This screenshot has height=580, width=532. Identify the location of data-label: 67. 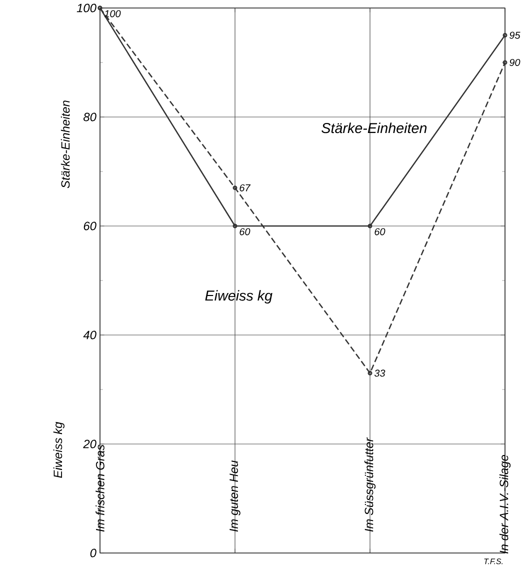
(245, 188).